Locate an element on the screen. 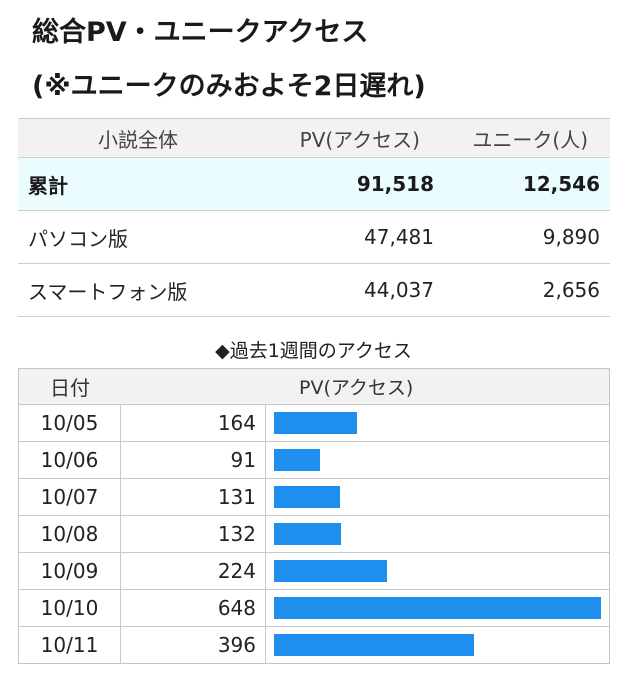 The width and height of the screenshot is (627, 680). summary-row-pv: 91,518 is located at coordinates (395, 184).